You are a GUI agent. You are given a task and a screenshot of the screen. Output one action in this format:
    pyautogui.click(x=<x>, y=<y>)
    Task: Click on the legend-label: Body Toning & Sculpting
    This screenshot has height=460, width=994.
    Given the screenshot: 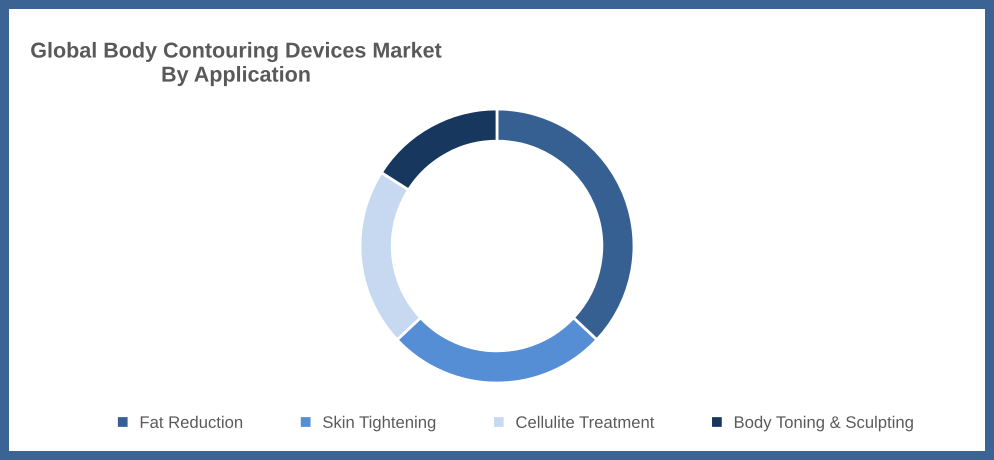 What is the action you would take?
    pyautogui.click(x=823, y=424)
    